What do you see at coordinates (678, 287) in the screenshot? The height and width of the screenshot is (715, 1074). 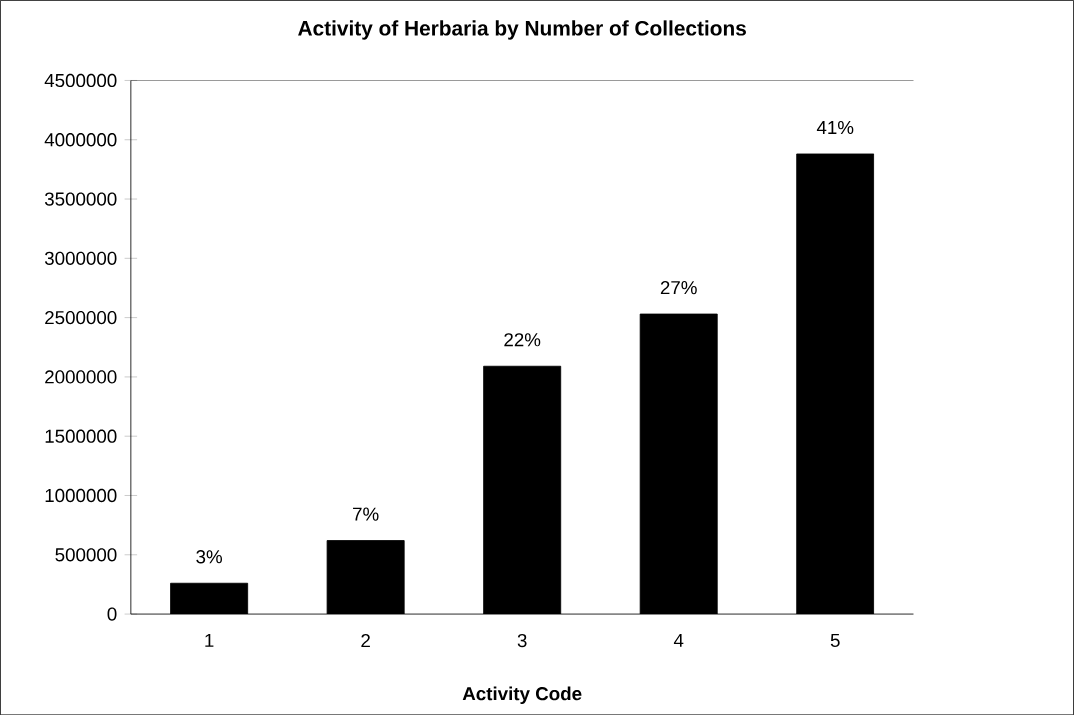 I see `annotation: 27%` at bounding box center [678, 287].